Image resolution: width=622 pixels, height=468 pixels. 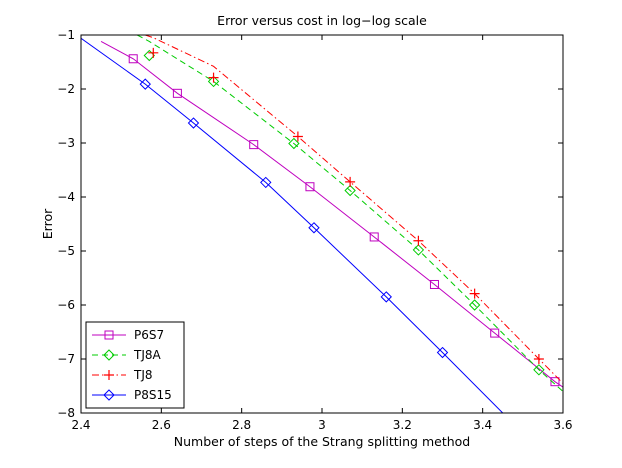 What do you see at coordinates (241, 425) in the screenshot?
I see `x-tick-label: 2.8` at bounding box center [241, 425].